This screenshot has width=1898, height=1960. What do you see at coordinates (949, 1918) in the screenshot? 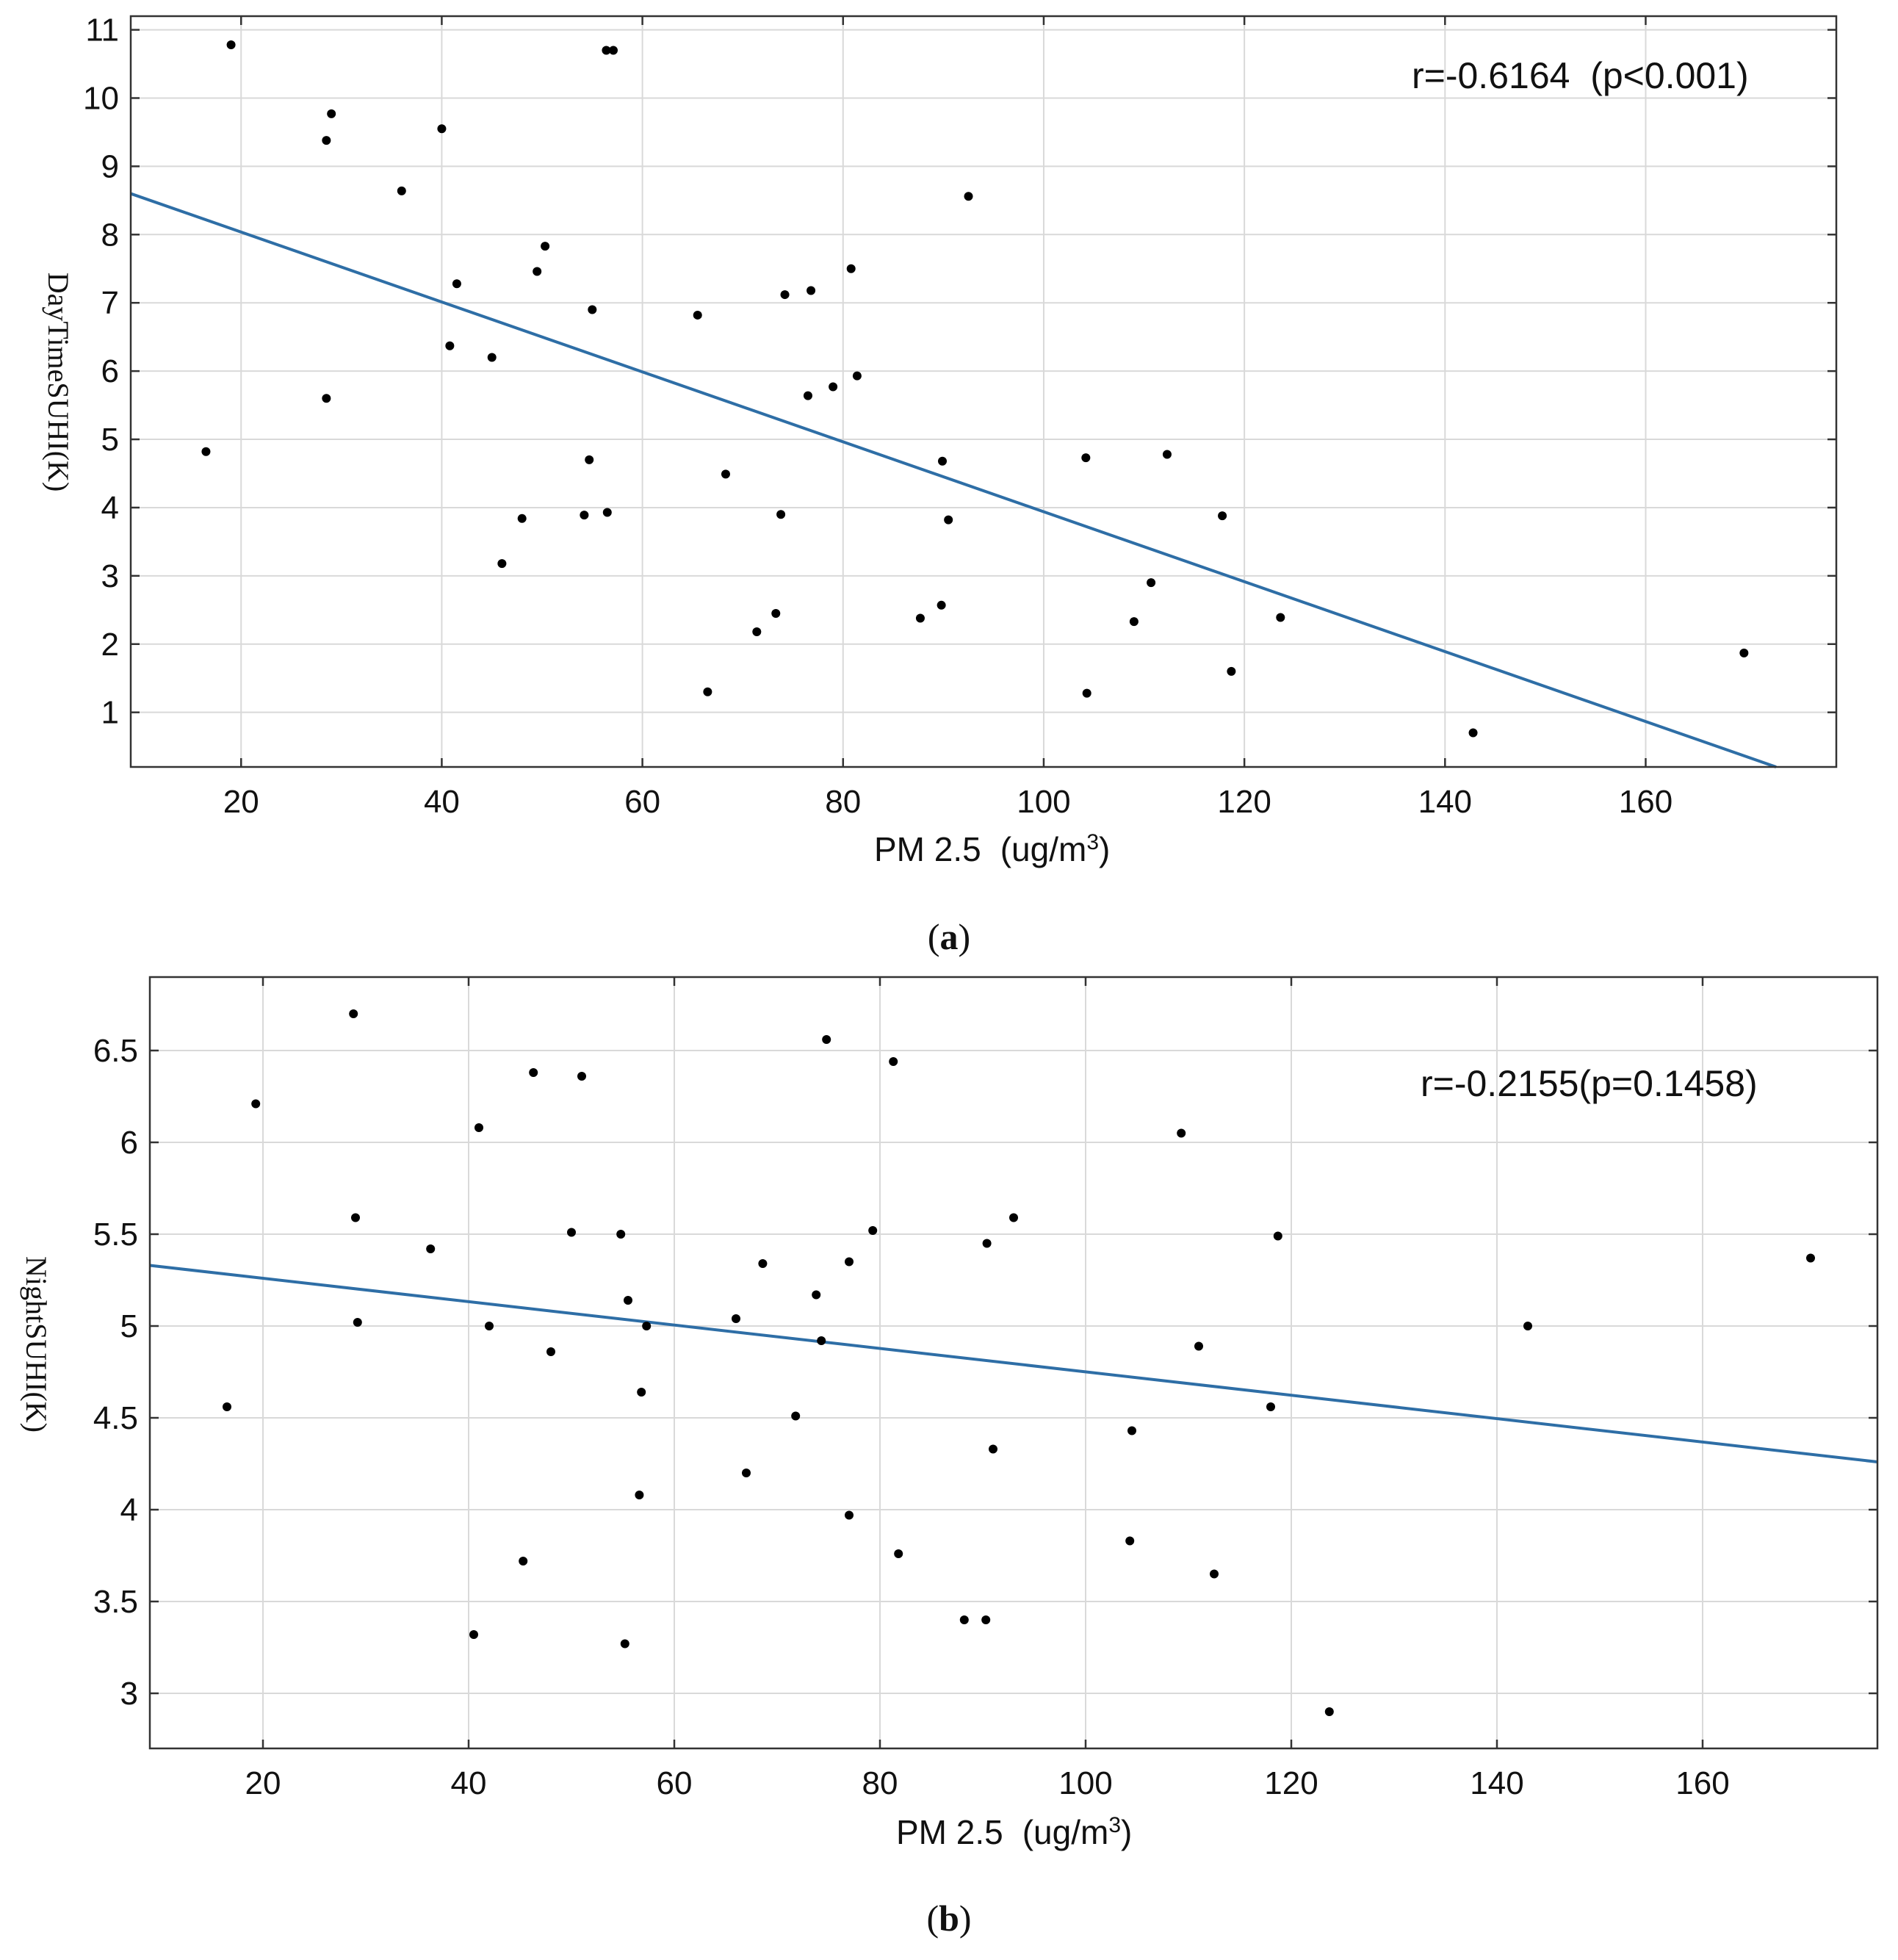
I see `panel-b-caption: (b)` at bounding box center [949, 1918].